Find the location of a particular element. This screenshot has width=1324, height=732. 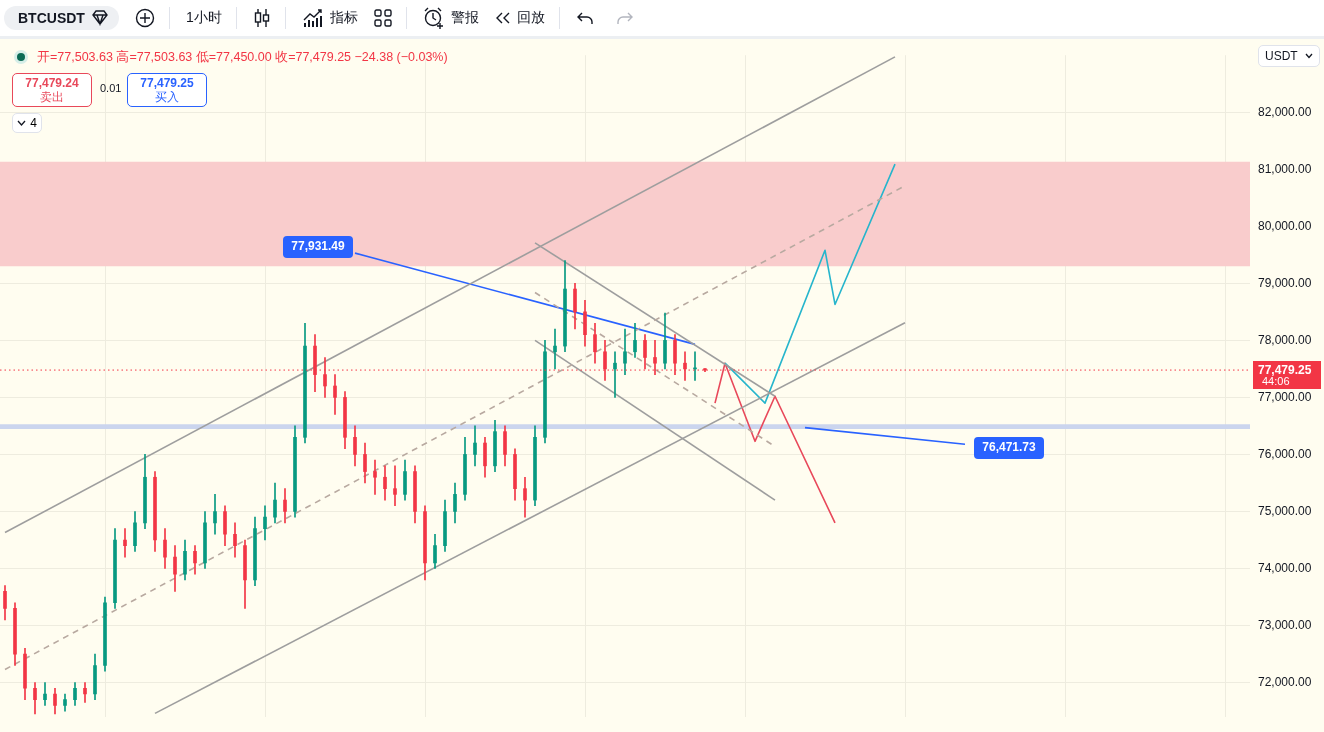

y-tick-label: 75,000.00 is located at coordinates (1285, 510).